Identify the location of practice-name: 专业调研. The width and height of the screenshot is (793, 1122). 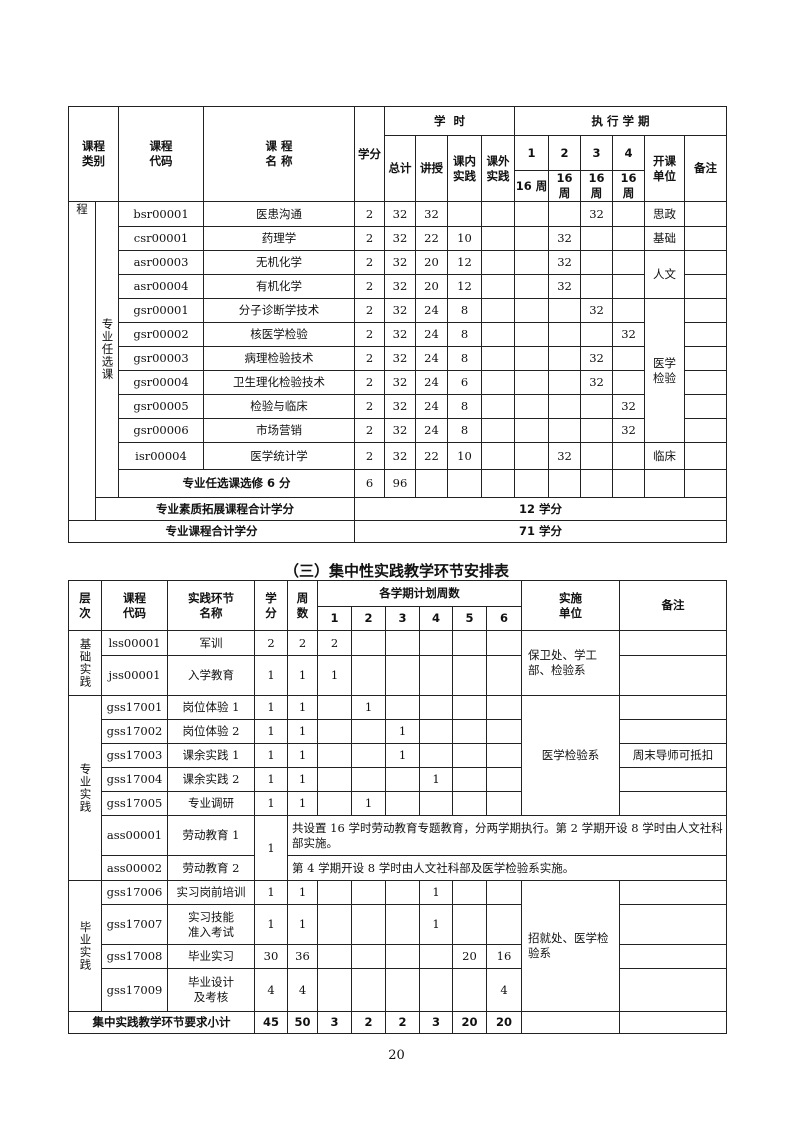
(211, 803).